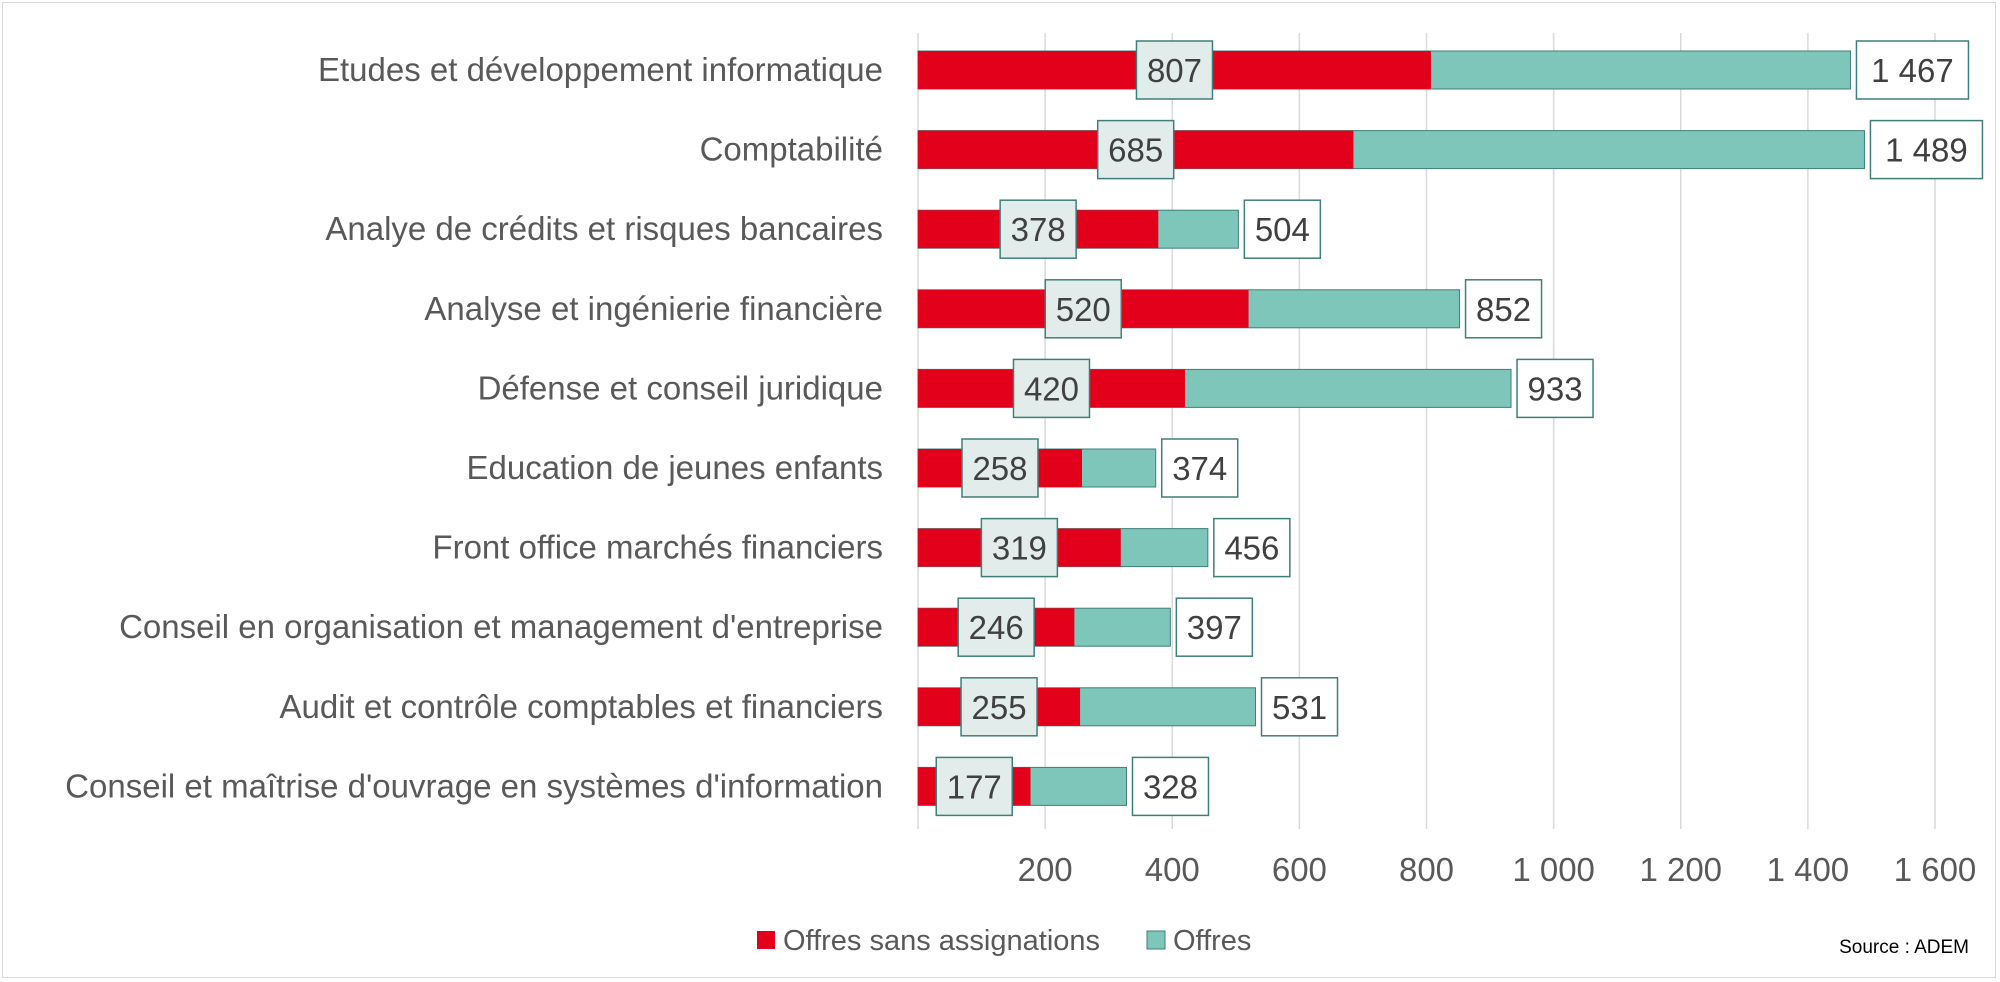 The height and width of the screenshot is (982, 2000). I want to click on legend: Offres sans assignations Offres, so click(1004, 941).